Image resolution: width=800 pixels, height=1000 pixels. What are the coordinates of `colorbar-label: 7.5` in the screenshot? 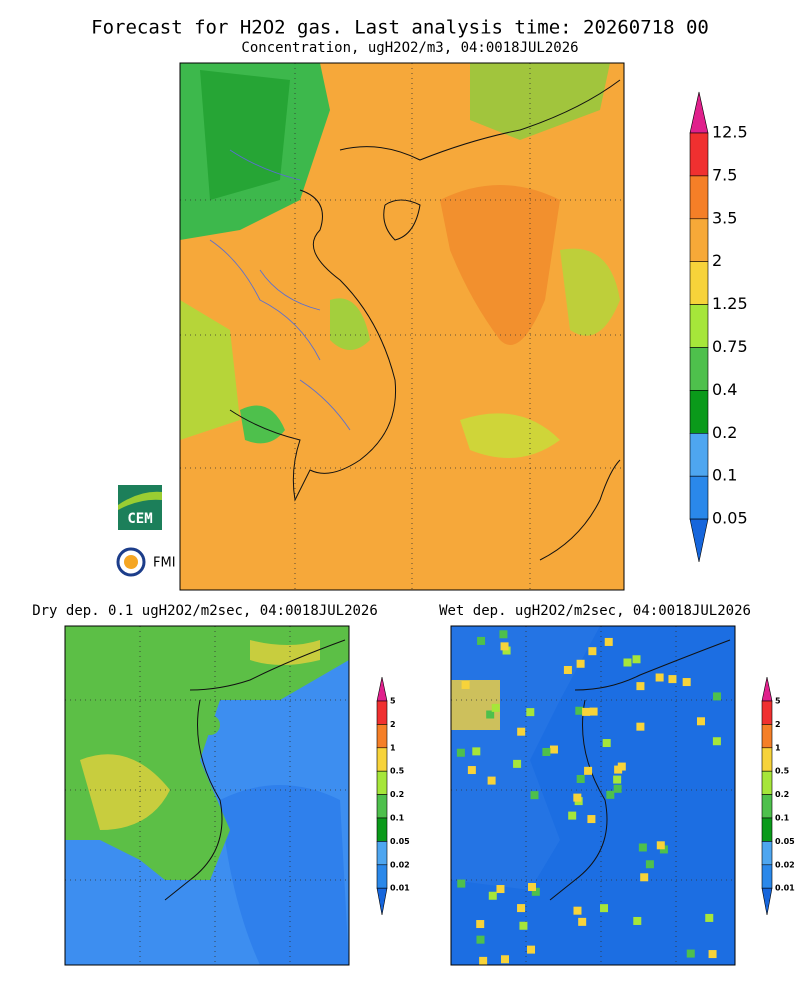 It's located at (724, 174).